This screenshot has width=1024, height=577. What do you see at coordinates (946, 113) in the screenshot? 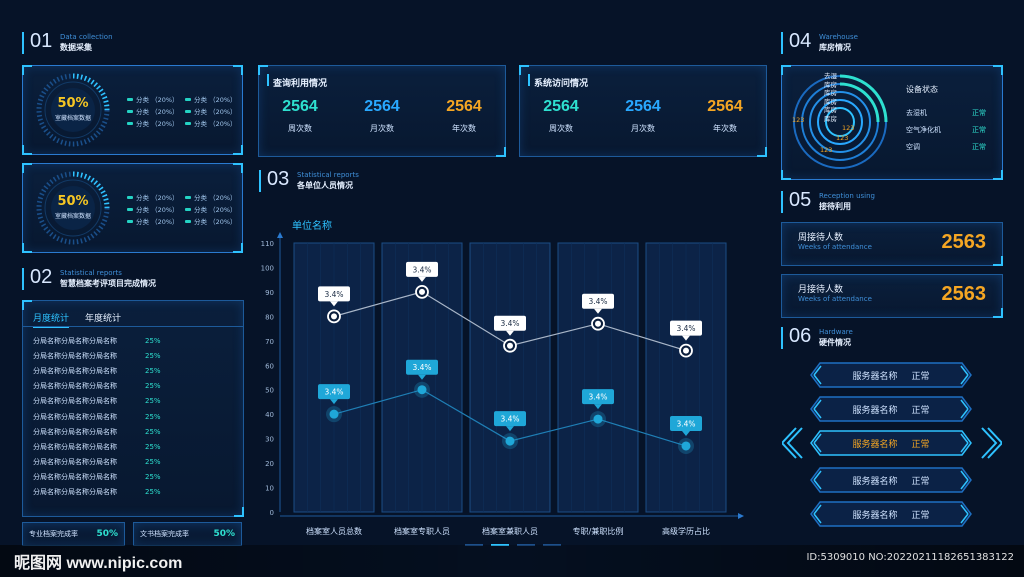
I see `device-row: 去湿机 正常` at bounding box center [946, 113].